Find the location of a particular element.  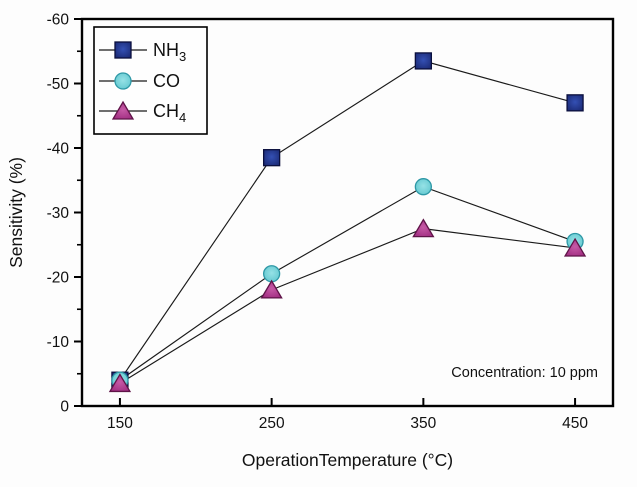

legend-label-NH3: NH3 is located at coordinates (169, 52).